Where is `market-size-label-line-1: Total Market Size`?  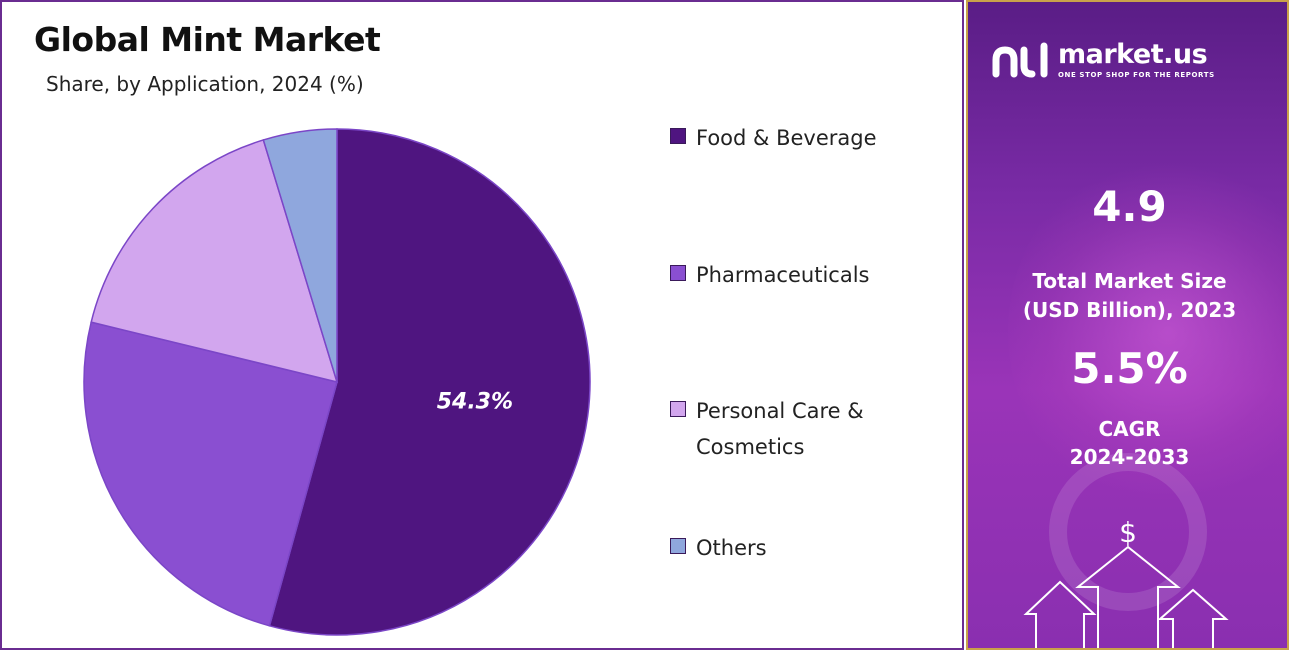
market-size-label-line-1: Total Market Size is located at coordinates (1129, 281).